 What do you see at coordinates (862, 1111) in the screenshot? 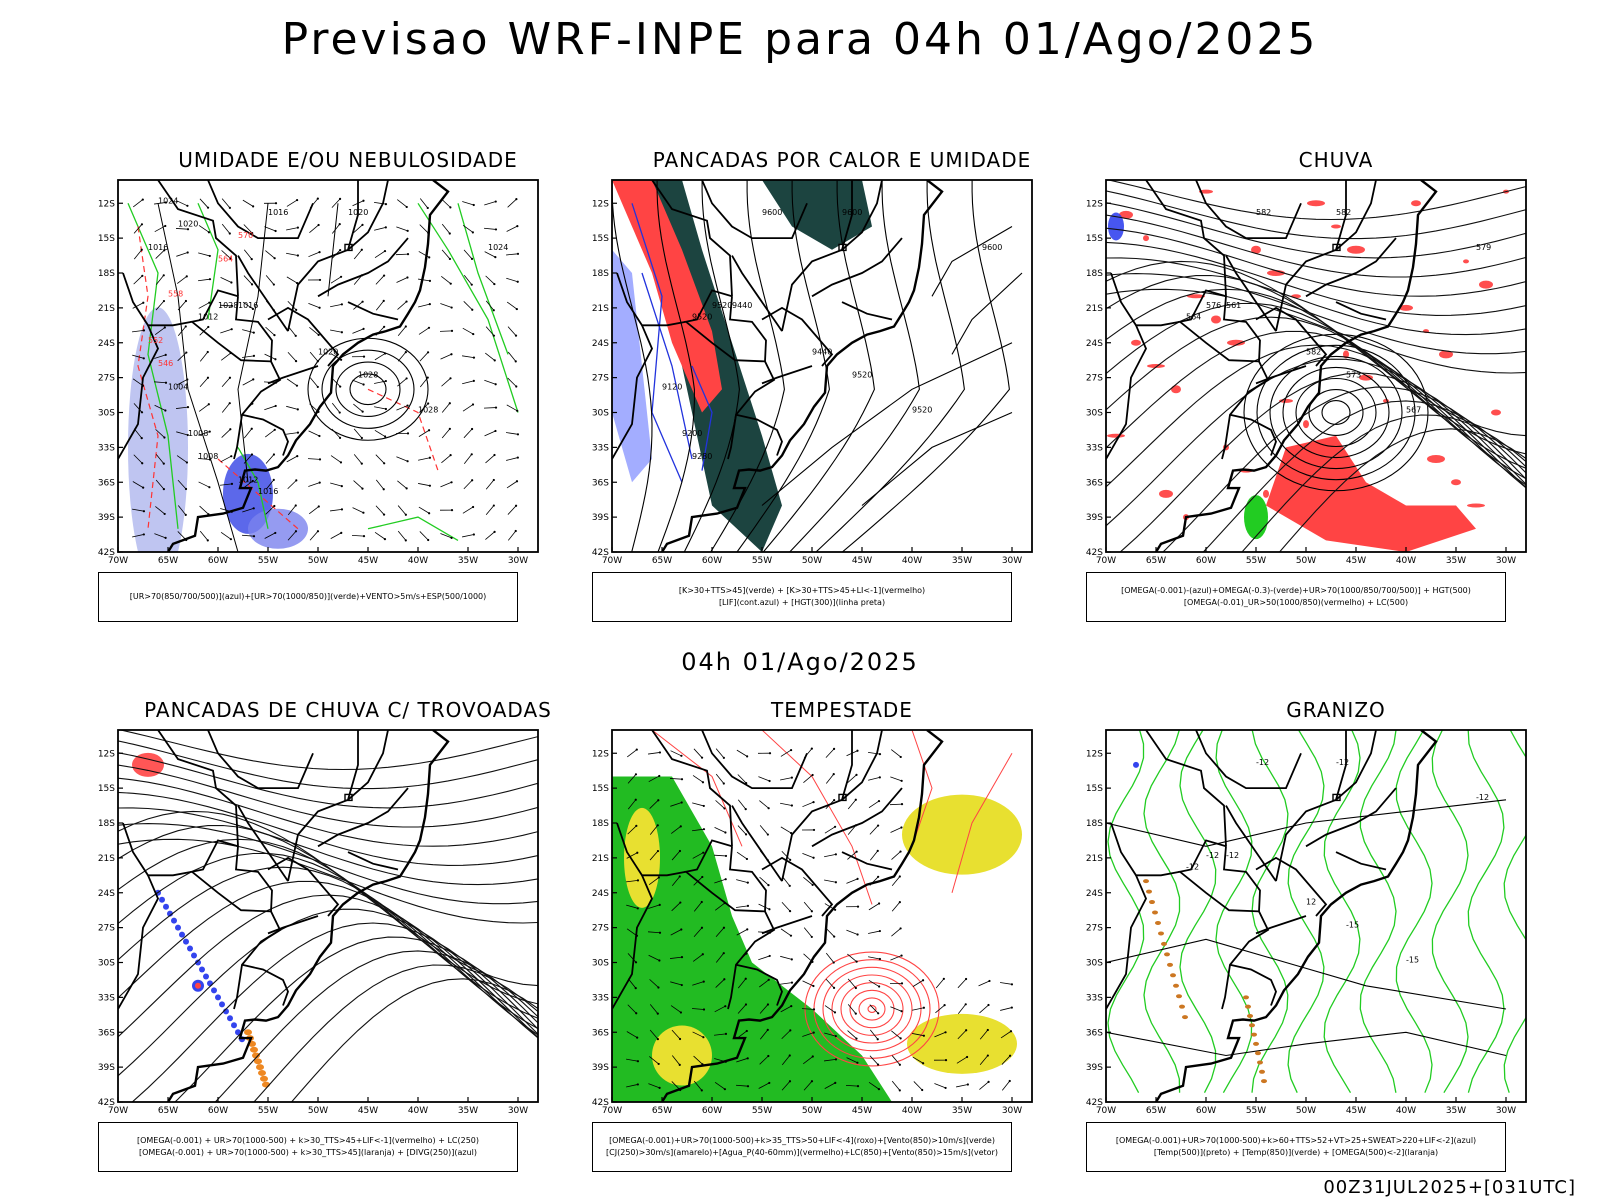
I see `lon-tick-label: 45W` at bounding box center [862, 1111].